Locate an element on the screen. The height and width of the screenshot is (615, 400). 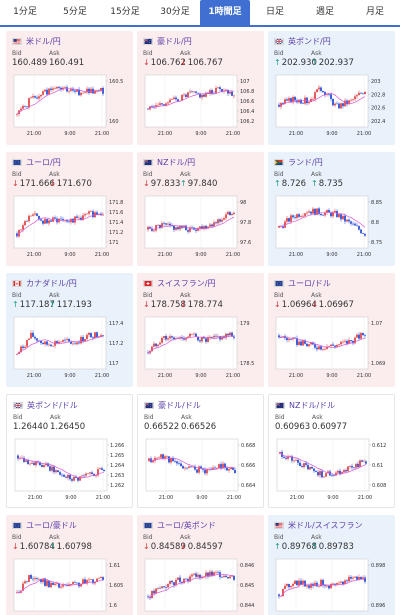
pair-title: 米ドル/円 is located at coordinates (36, 41).